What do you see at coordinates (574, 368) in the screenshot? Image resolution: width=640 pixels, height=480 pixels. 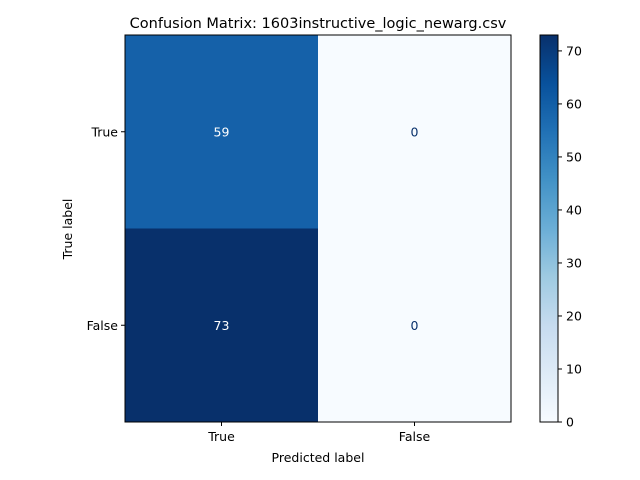 I see `colorbar-tick-label: 10` at bounding box center [574, 368].